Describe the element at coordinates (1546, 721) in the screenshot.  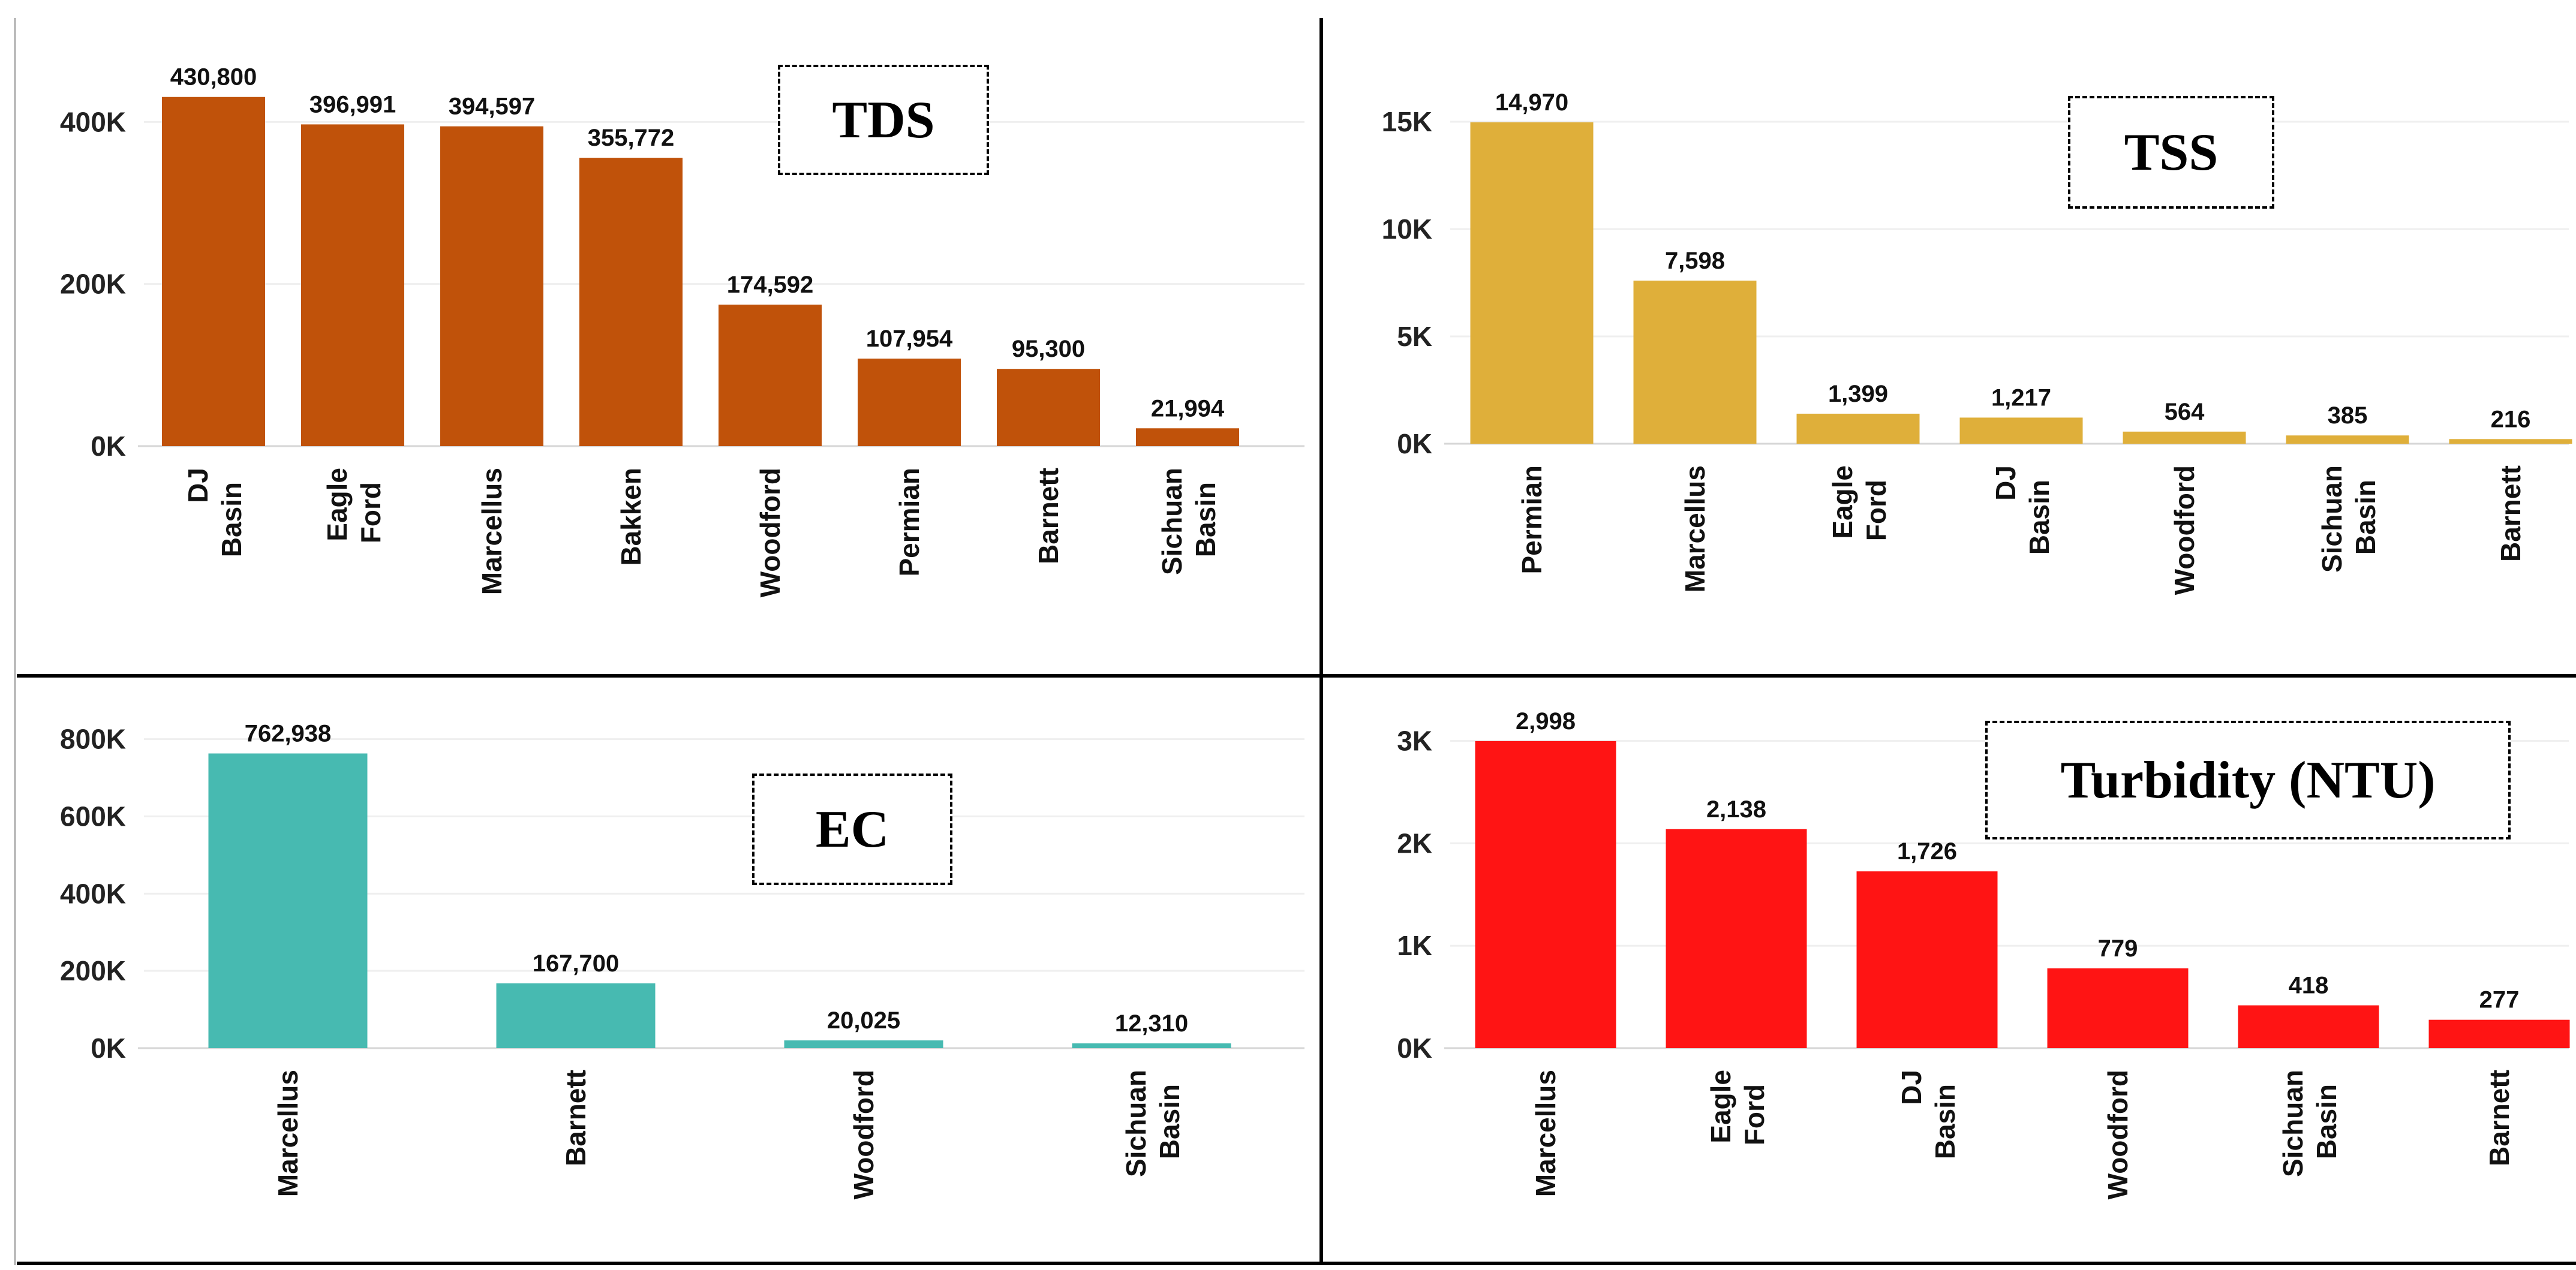
I see `data-label: 2,998` at that location.